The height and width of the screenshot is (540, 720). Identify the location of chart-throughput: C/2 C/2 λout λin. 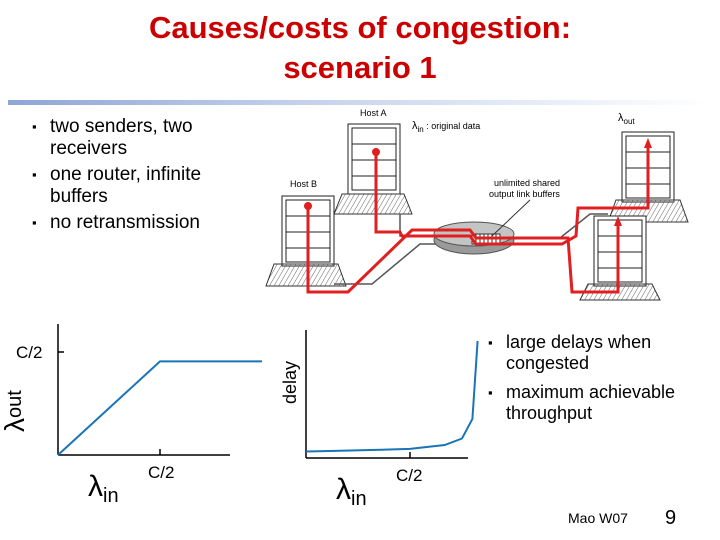
(131, 415).